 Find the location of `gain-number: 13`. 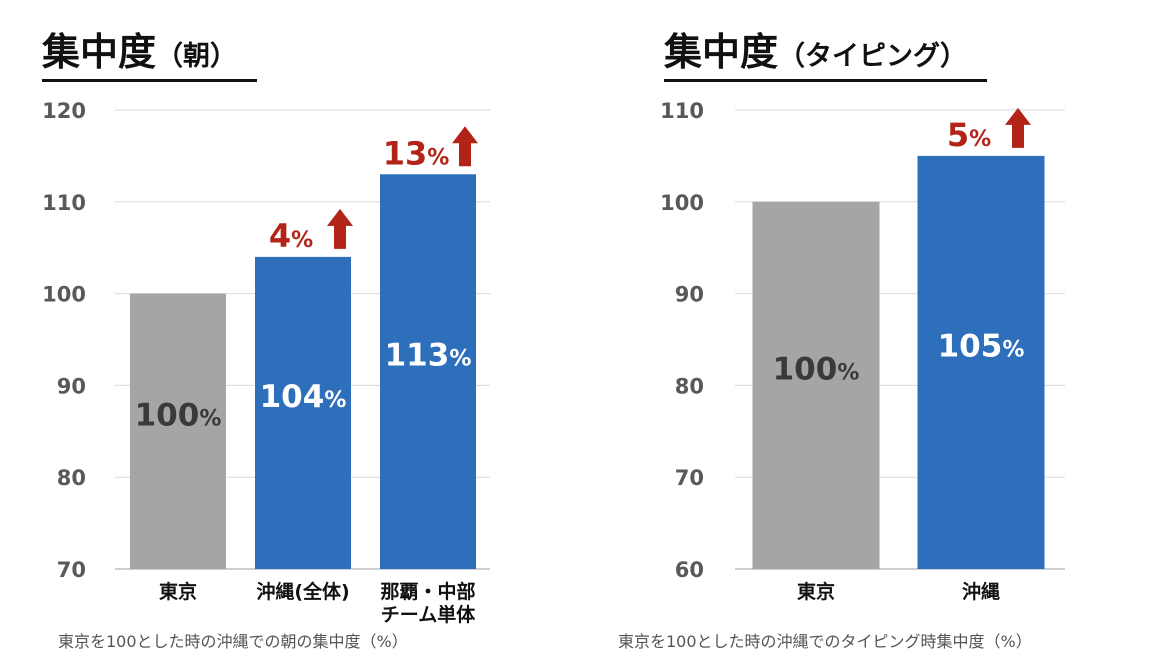

gain-number: 13 is located at coordinates (405, 153).